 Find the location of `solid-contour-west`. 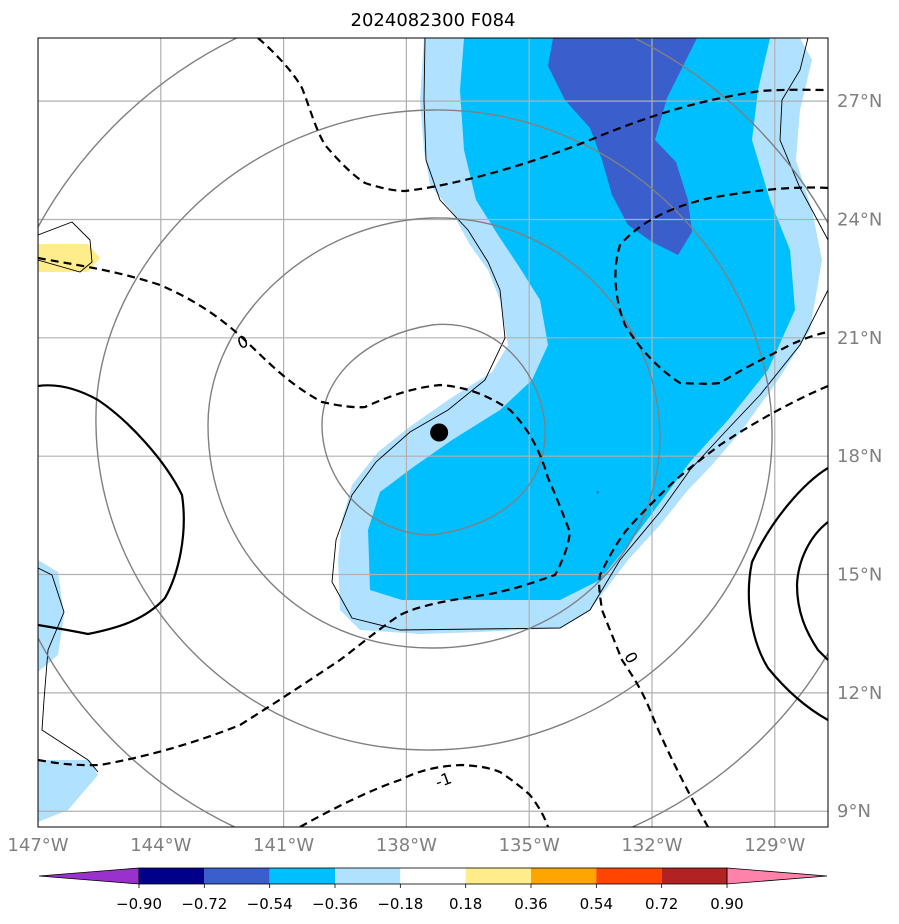

solid-contour-west is located at coordinates (111, 510).